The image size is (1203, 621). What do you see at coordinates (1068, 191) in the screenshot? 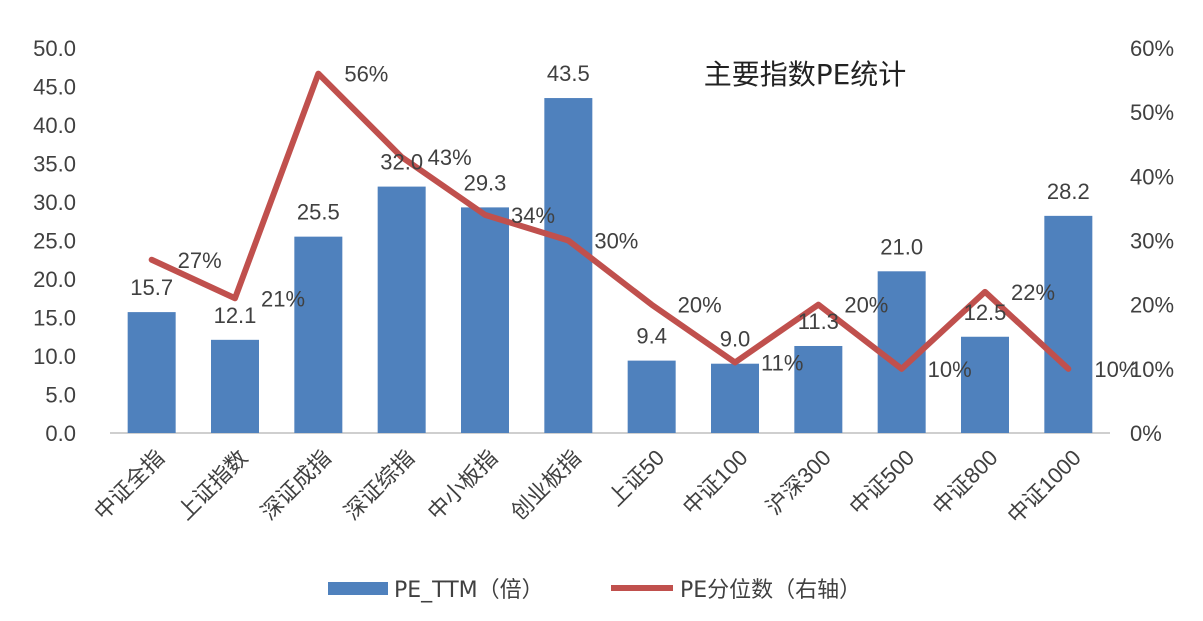
I see `bar-value-label: 28.2` at bounding box center [1068, 191].